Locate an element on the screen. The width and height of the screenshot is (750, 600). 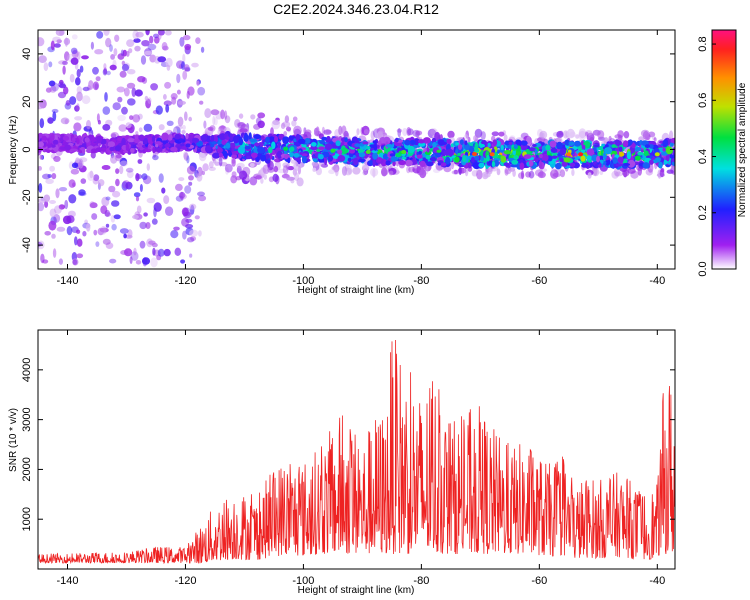
y-tick-label: -40 is located at coordinates (27, 245).